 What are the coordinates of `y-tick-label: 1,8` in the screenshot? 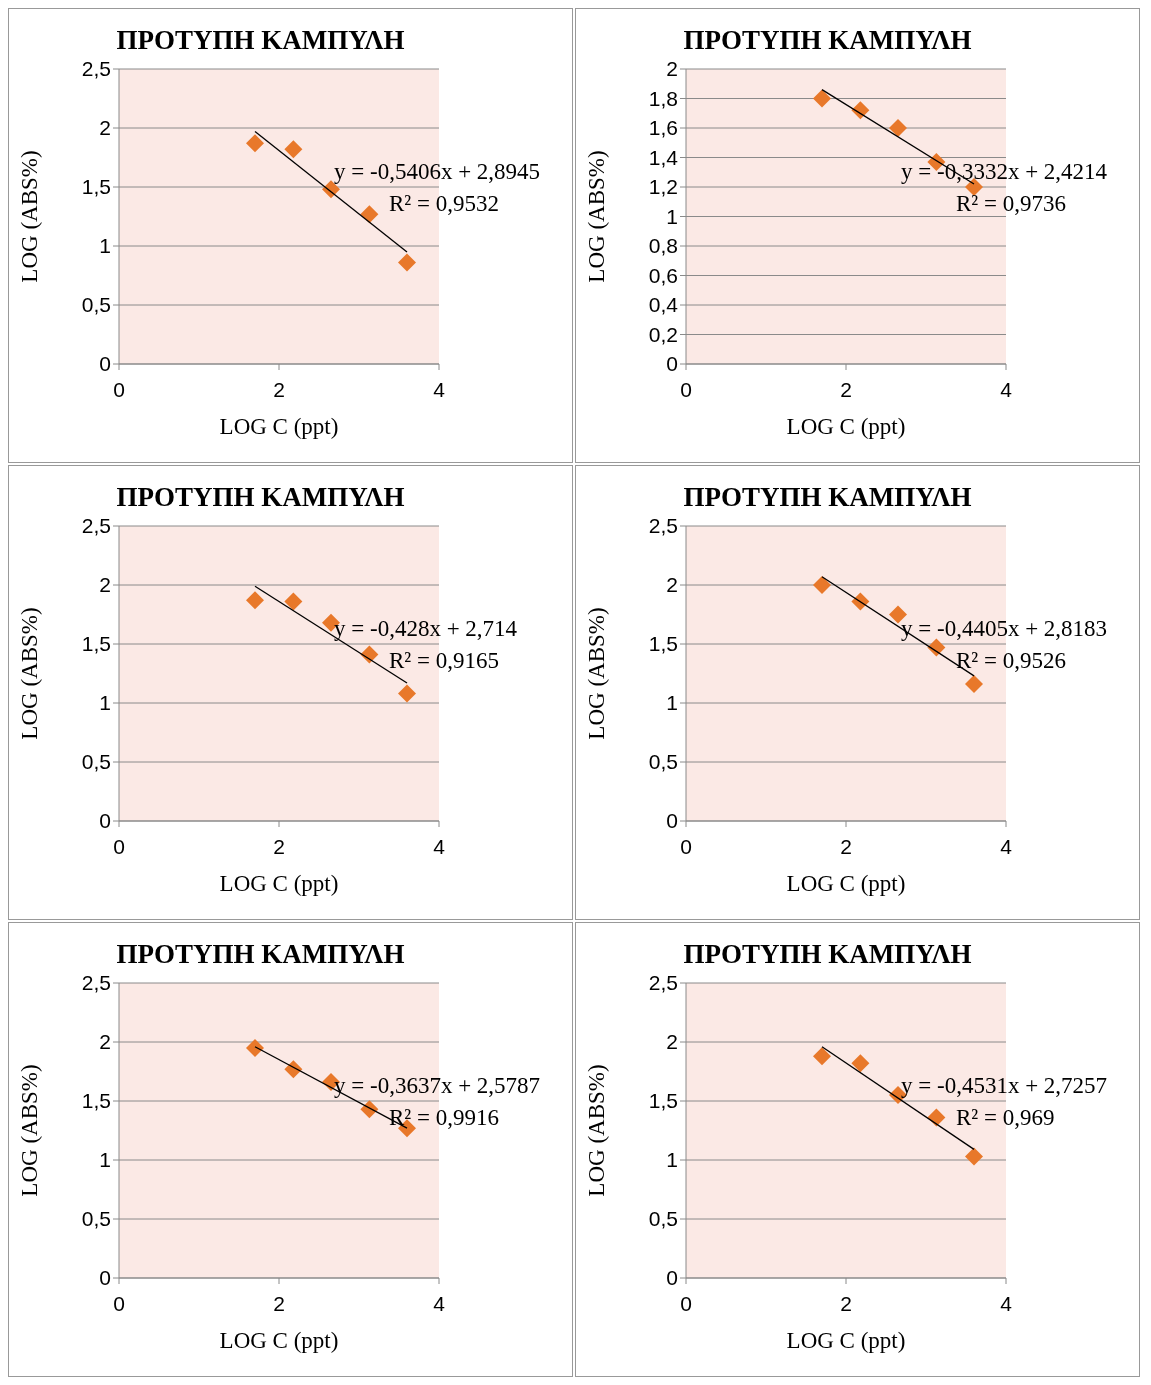 It's located at (663, 98).